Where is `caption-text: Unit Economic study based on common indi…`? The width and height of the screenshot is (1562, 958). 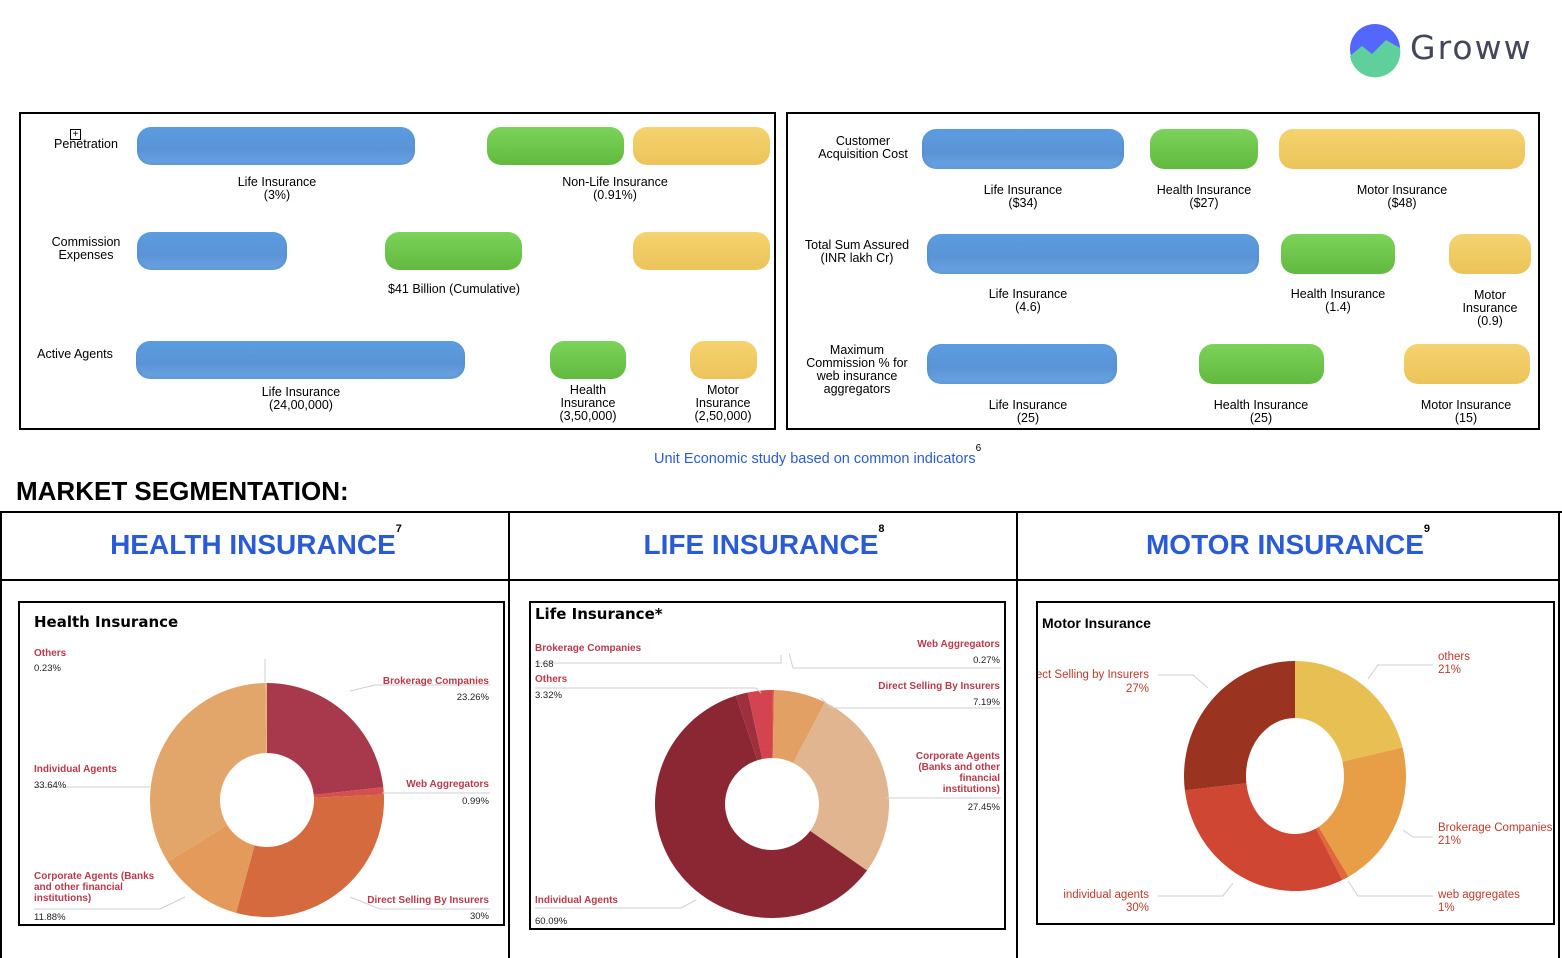
caption-text: Unit Economic study based on common indi… is located at coordinates (815, 458).